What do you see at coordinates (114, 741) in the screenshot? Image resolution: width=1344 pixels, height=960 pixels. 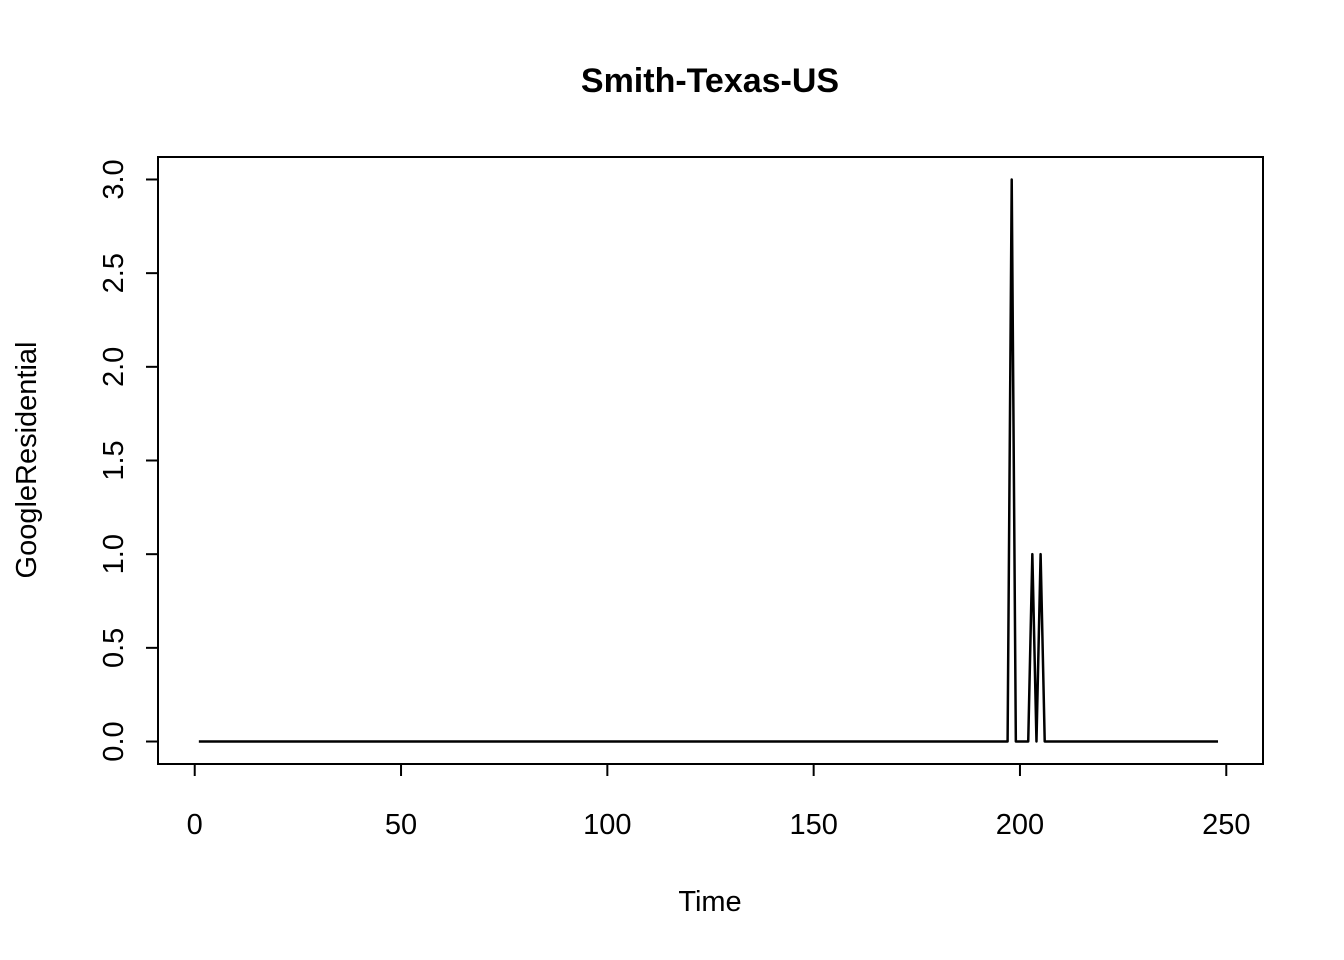 I see `y-tick-label: 0.0` at bounding box center [114, 741].